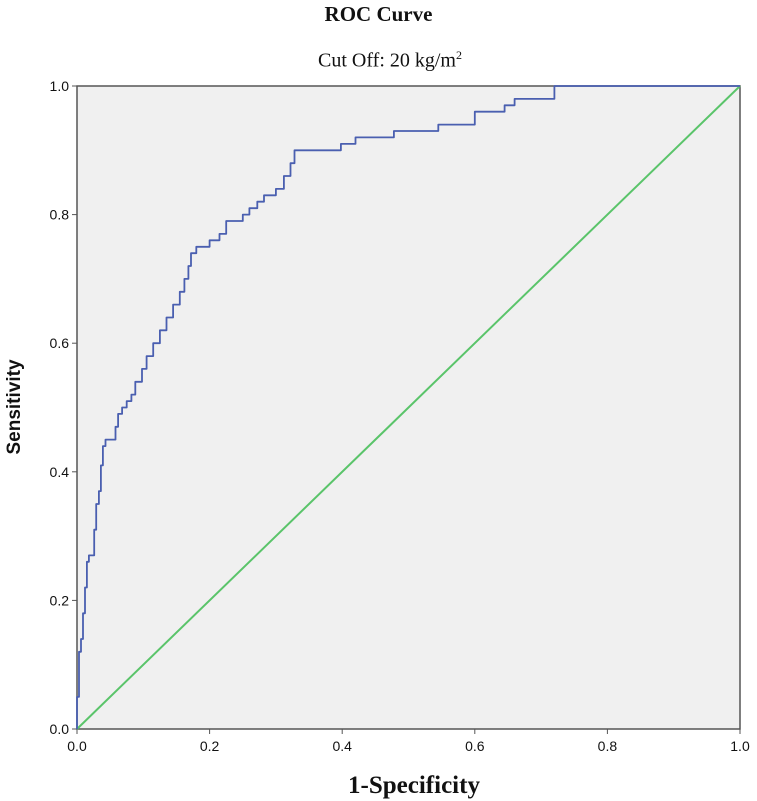  I want to click on y-tick-label: 0.4, so click(60, 472).